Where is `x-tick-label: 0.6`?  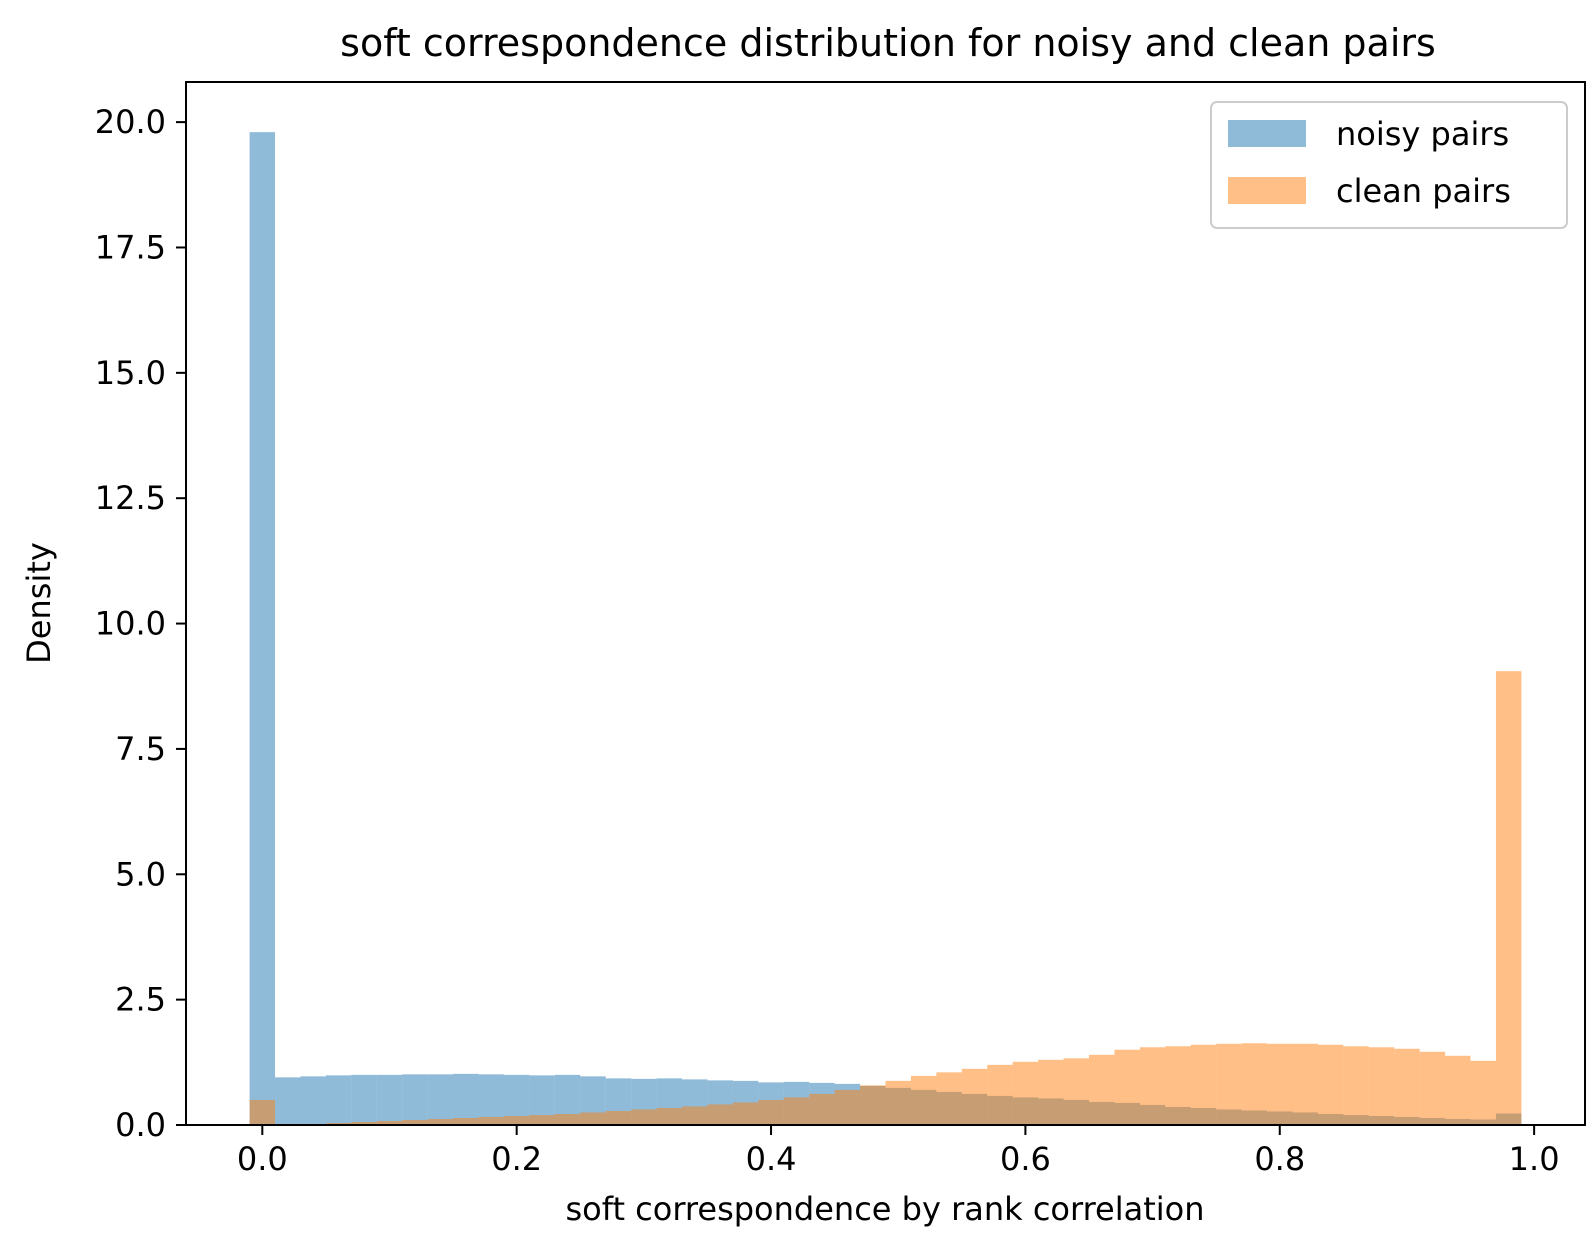 x-tick-label: 0.6 is located at coordinates (1025, 1159).